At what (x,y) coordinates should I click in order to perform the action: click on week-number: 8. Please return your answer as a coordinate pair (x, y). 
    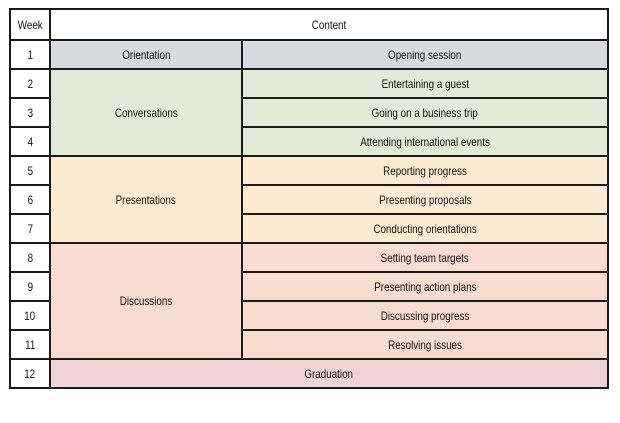
    Looking at the image, I should click on (30, 257).